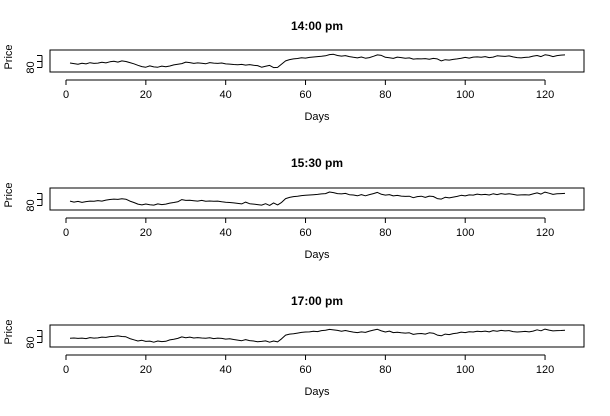 The width and height of the screenshot is (610, 416). I want to click on chart-title: 15:30 pm, so click(317, 163).